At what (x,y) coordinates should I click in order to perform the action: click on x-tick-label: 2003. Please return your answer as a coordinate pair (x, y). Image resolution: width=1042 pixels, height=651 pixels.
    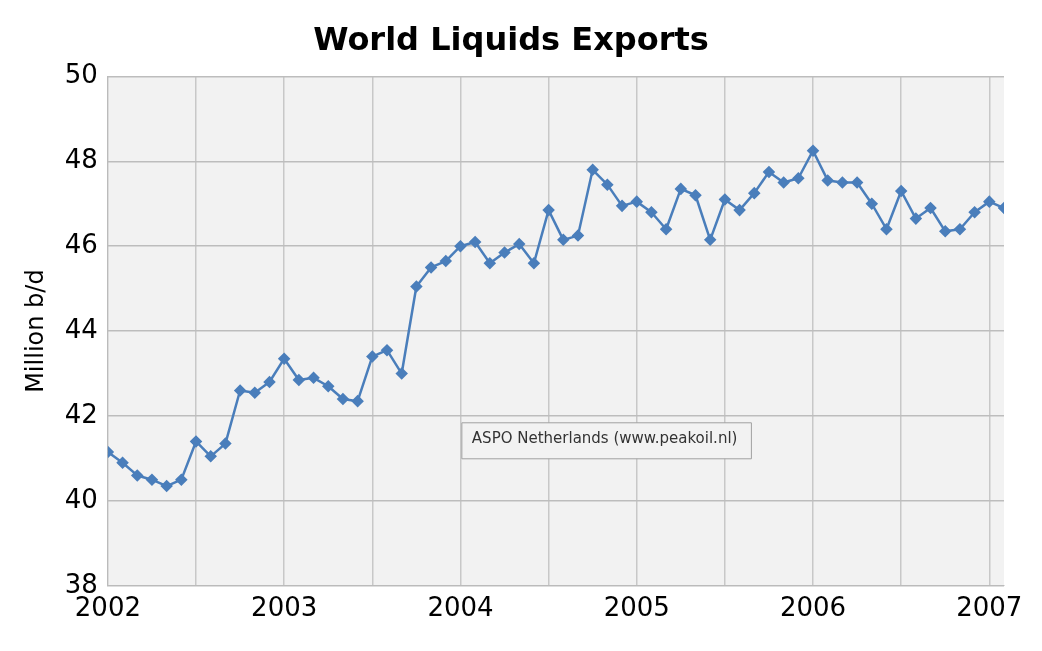
    Looking at the image, I should click on (284, 607).